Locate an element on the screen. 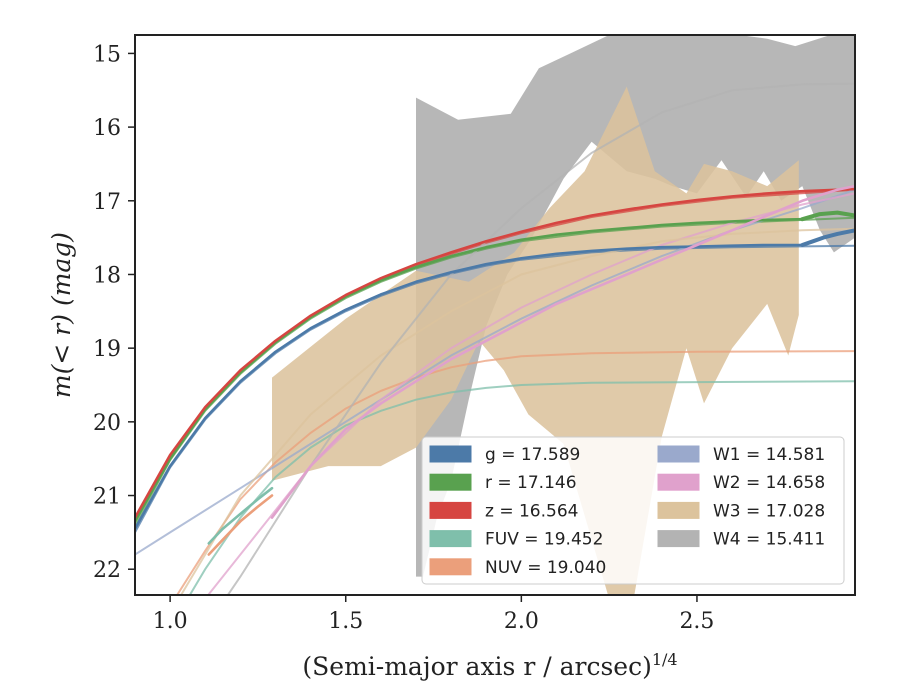 The width and height of the screenshot is (900, 700). y-tick-label: 17 is located at coordinates (107, 202).